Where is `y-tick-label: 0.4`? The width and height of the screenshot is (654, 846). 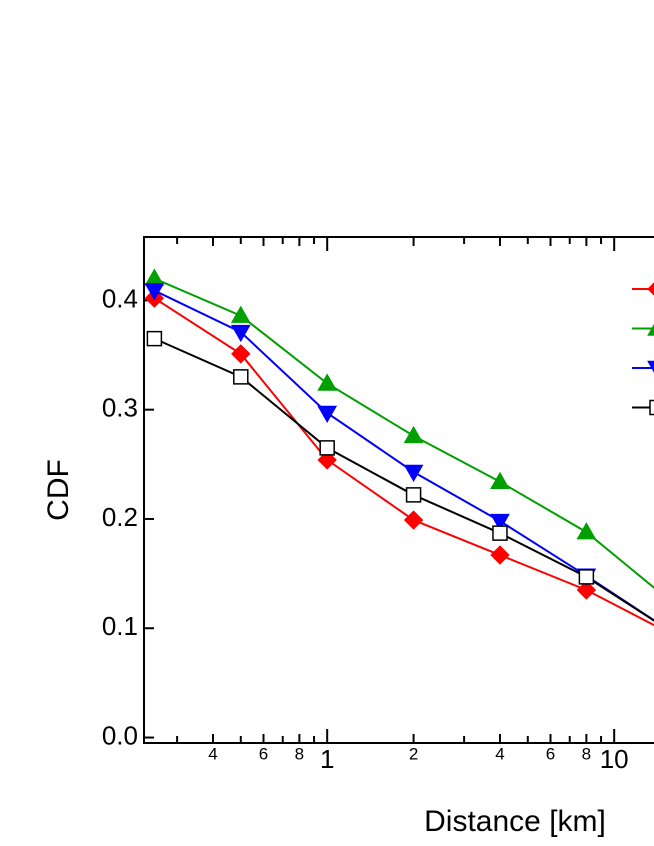 y-tick-label: 0.4 is located at coordinates (120, 298).